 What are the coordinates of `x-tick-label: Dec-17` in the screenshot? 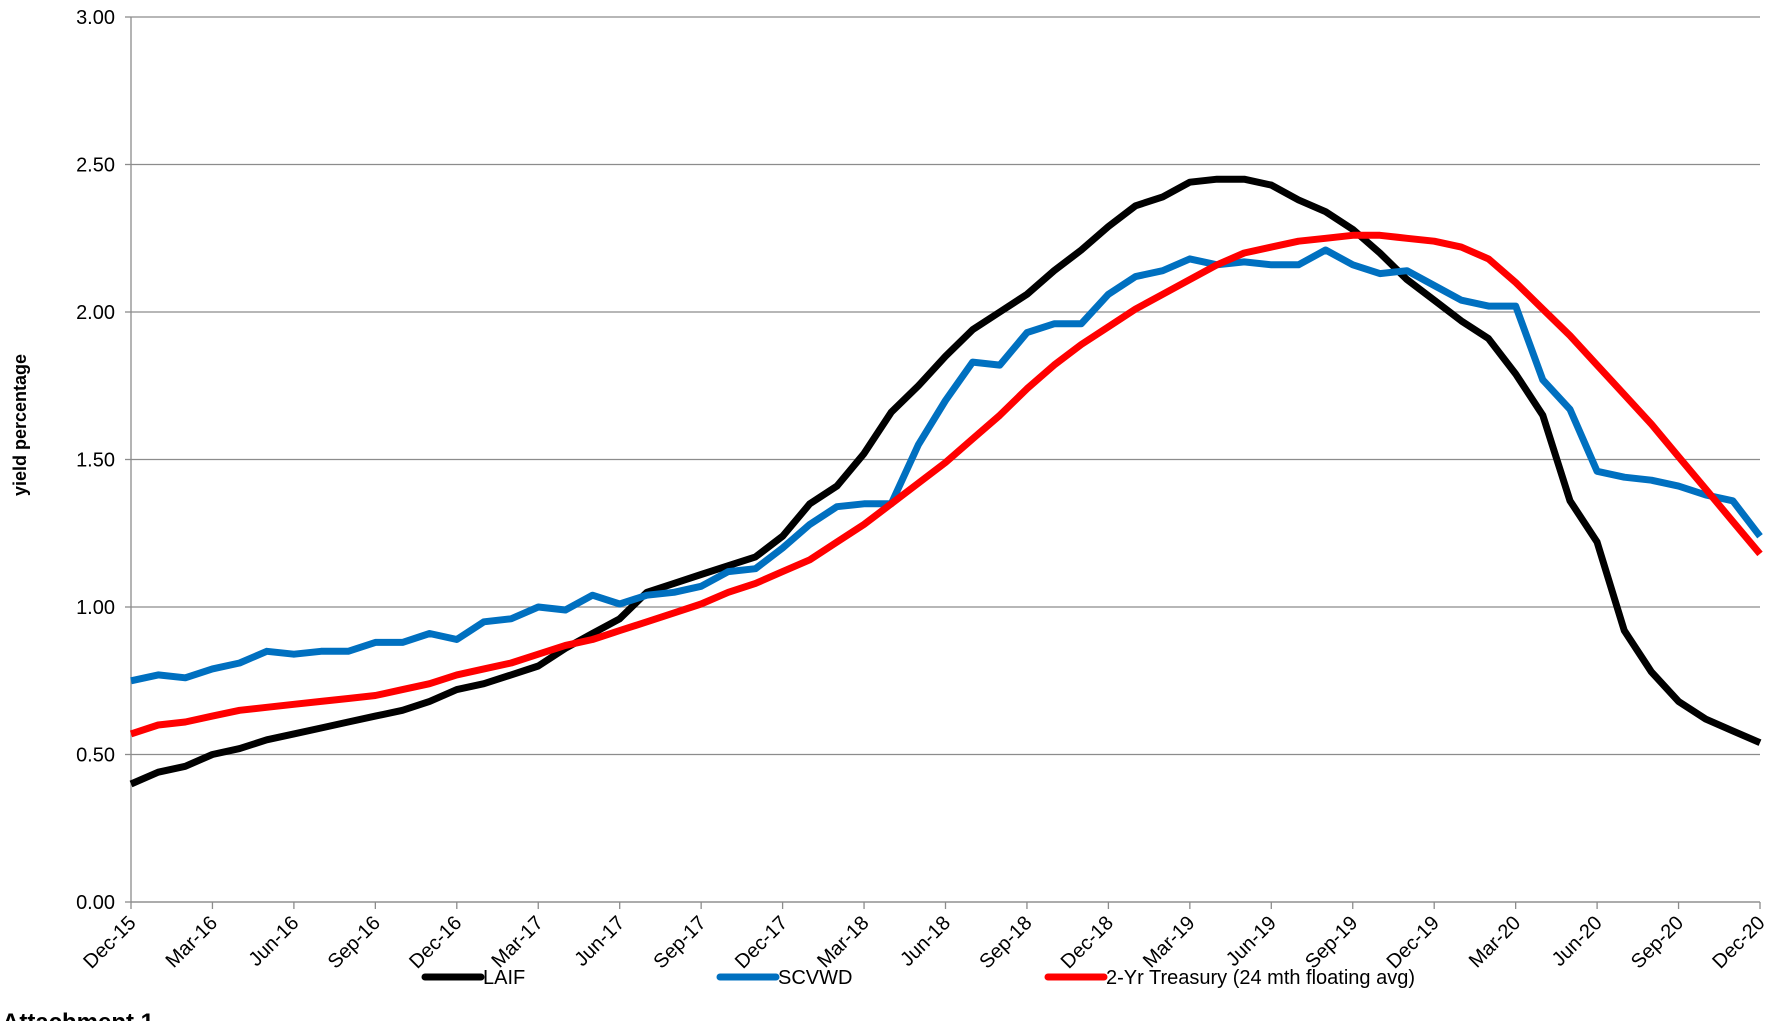 It's located at (761, 942).